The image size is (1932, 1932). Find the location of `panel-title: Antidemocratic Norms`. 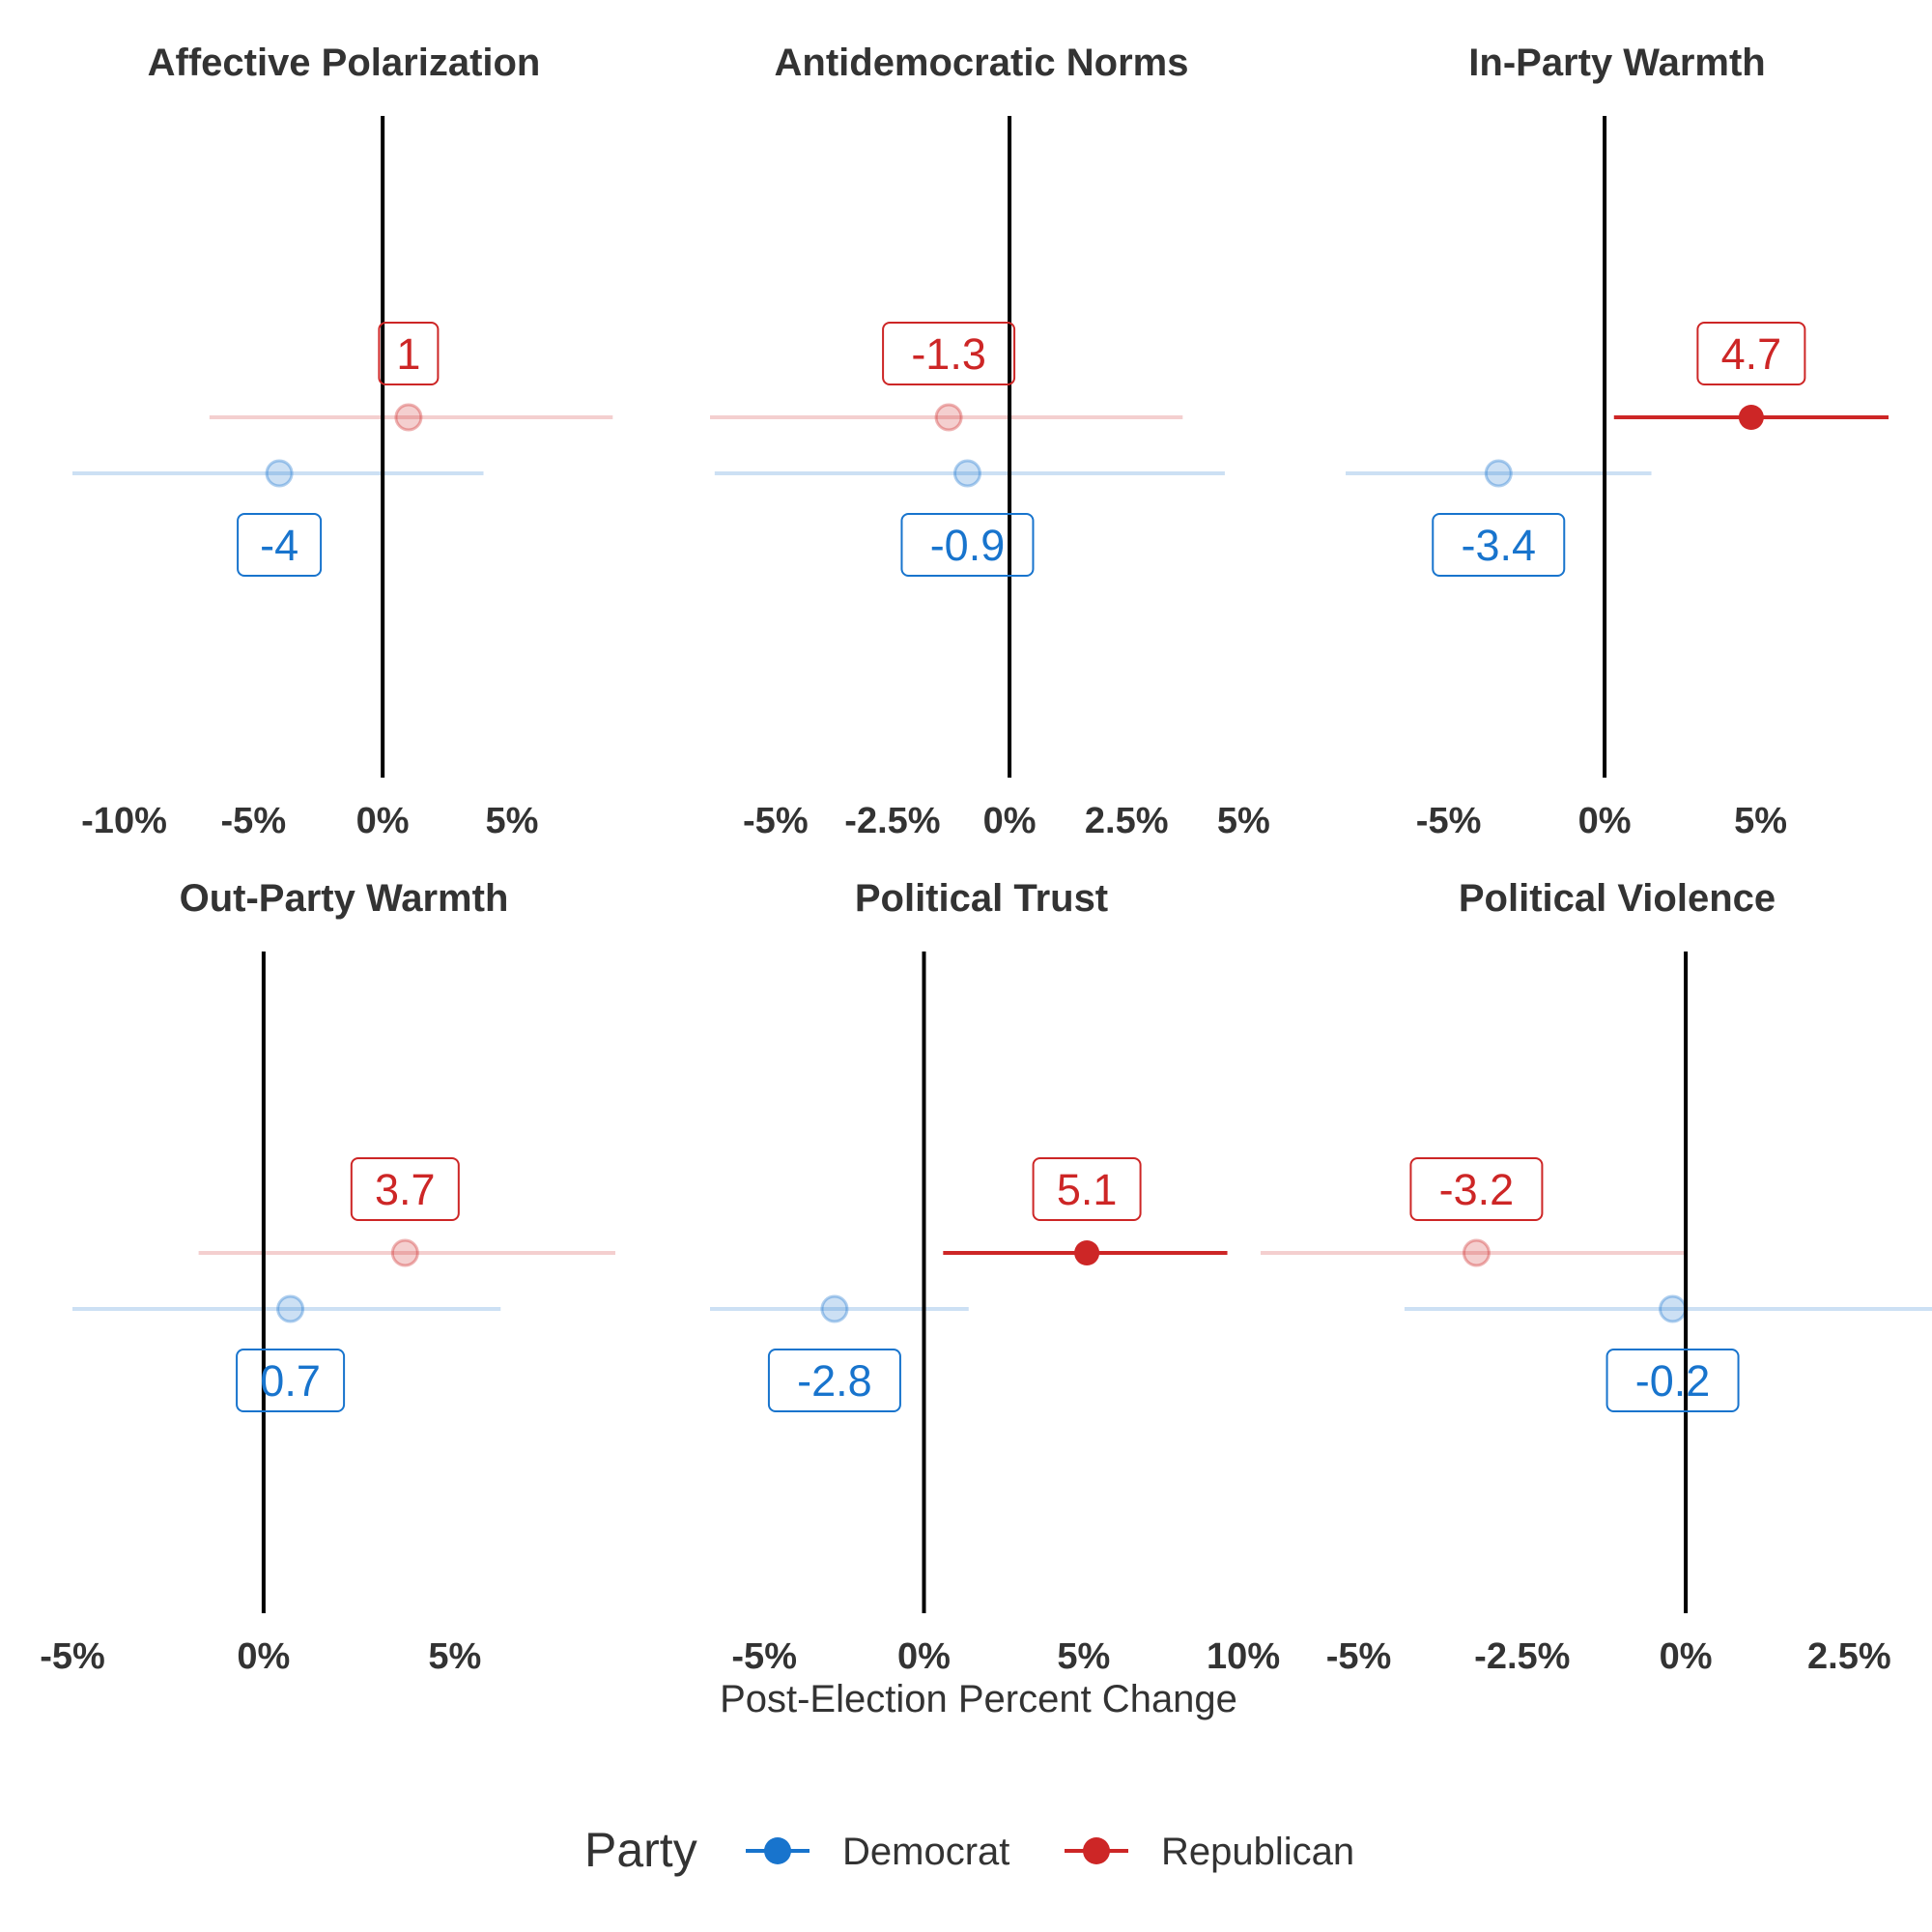

panel-title: Antidemocratic Norms is located at coordinates (982, 63).